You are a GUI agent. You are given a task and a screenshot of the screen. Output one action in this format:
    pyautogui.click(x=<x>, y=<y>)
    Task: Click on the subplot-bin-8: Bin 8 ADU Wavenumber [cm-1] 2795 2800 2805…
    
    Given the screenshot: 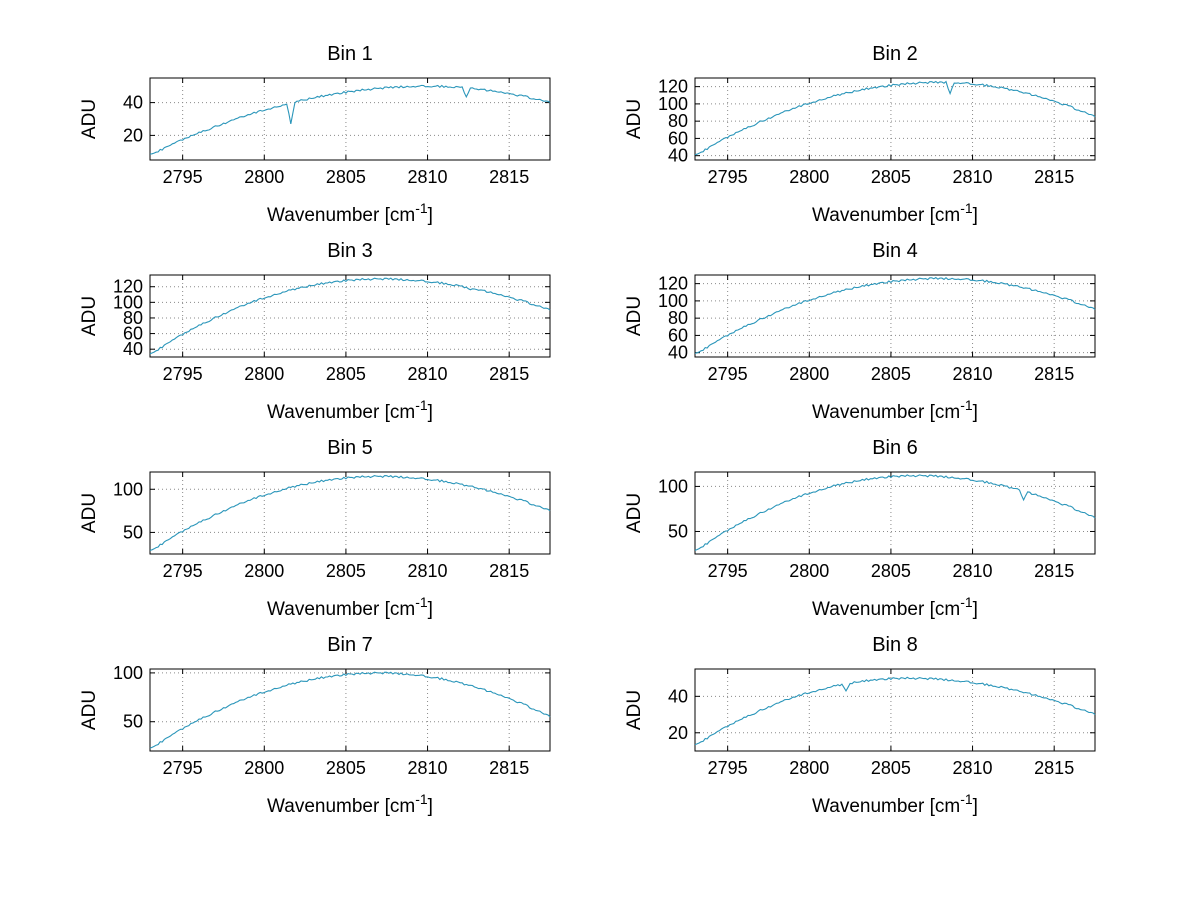 What is the action you would take?
    pyautogui.click(x=872, y=725)
    